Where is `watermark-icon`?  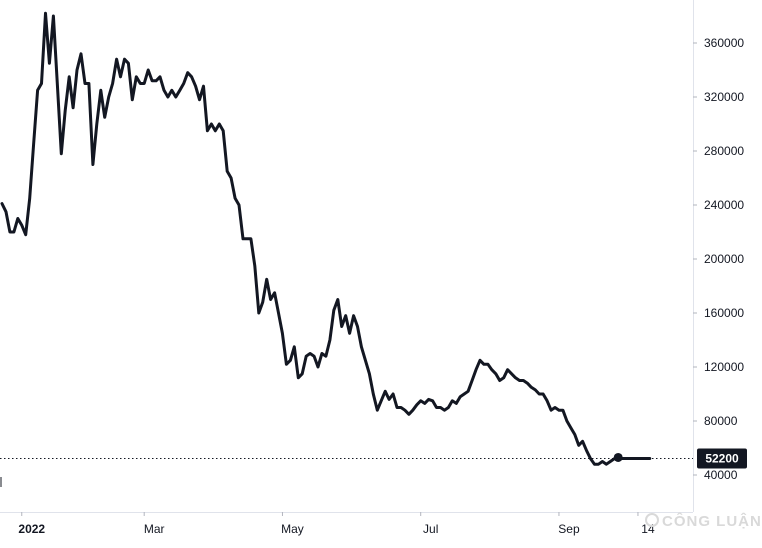
watermark-icon is located at coordinates (652, 520).